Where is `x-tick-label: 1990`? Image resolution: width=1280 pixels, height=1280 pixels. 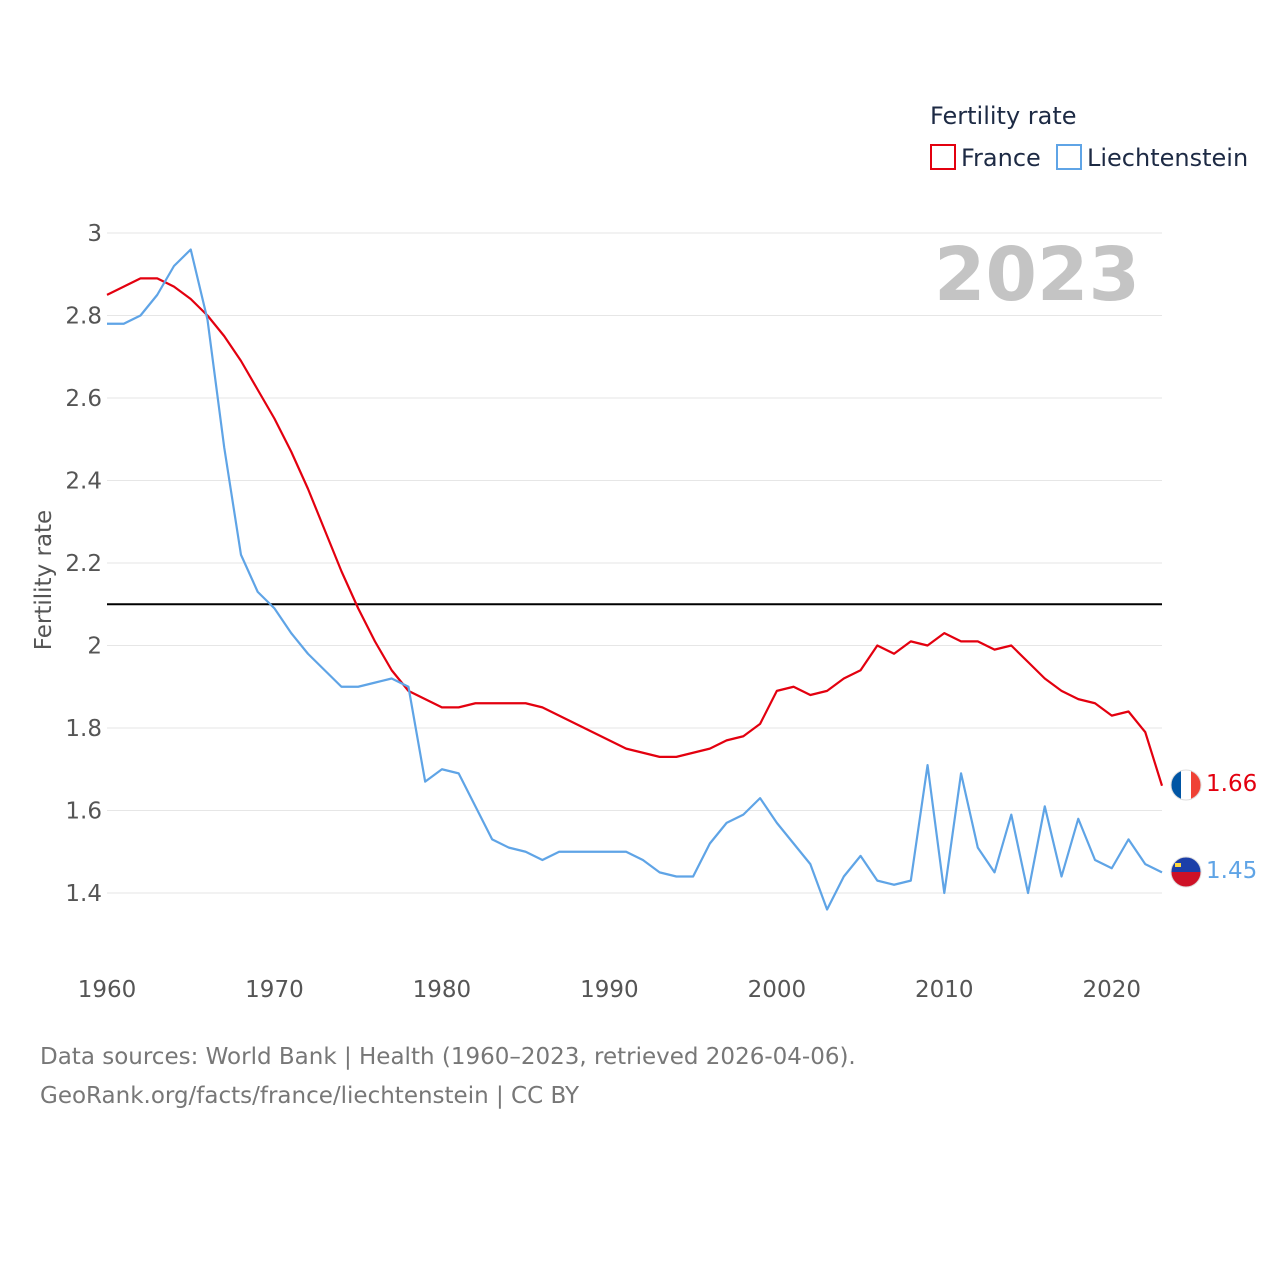
x-tick-label: 1990 is located at coordinates (609, 990).